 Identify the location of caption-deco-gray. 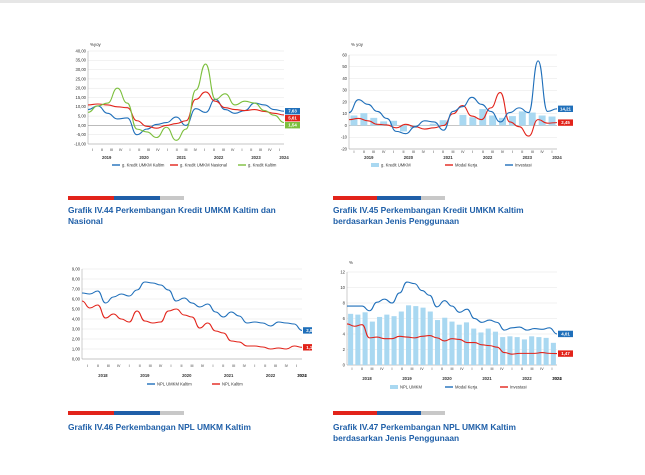
(172, 198).